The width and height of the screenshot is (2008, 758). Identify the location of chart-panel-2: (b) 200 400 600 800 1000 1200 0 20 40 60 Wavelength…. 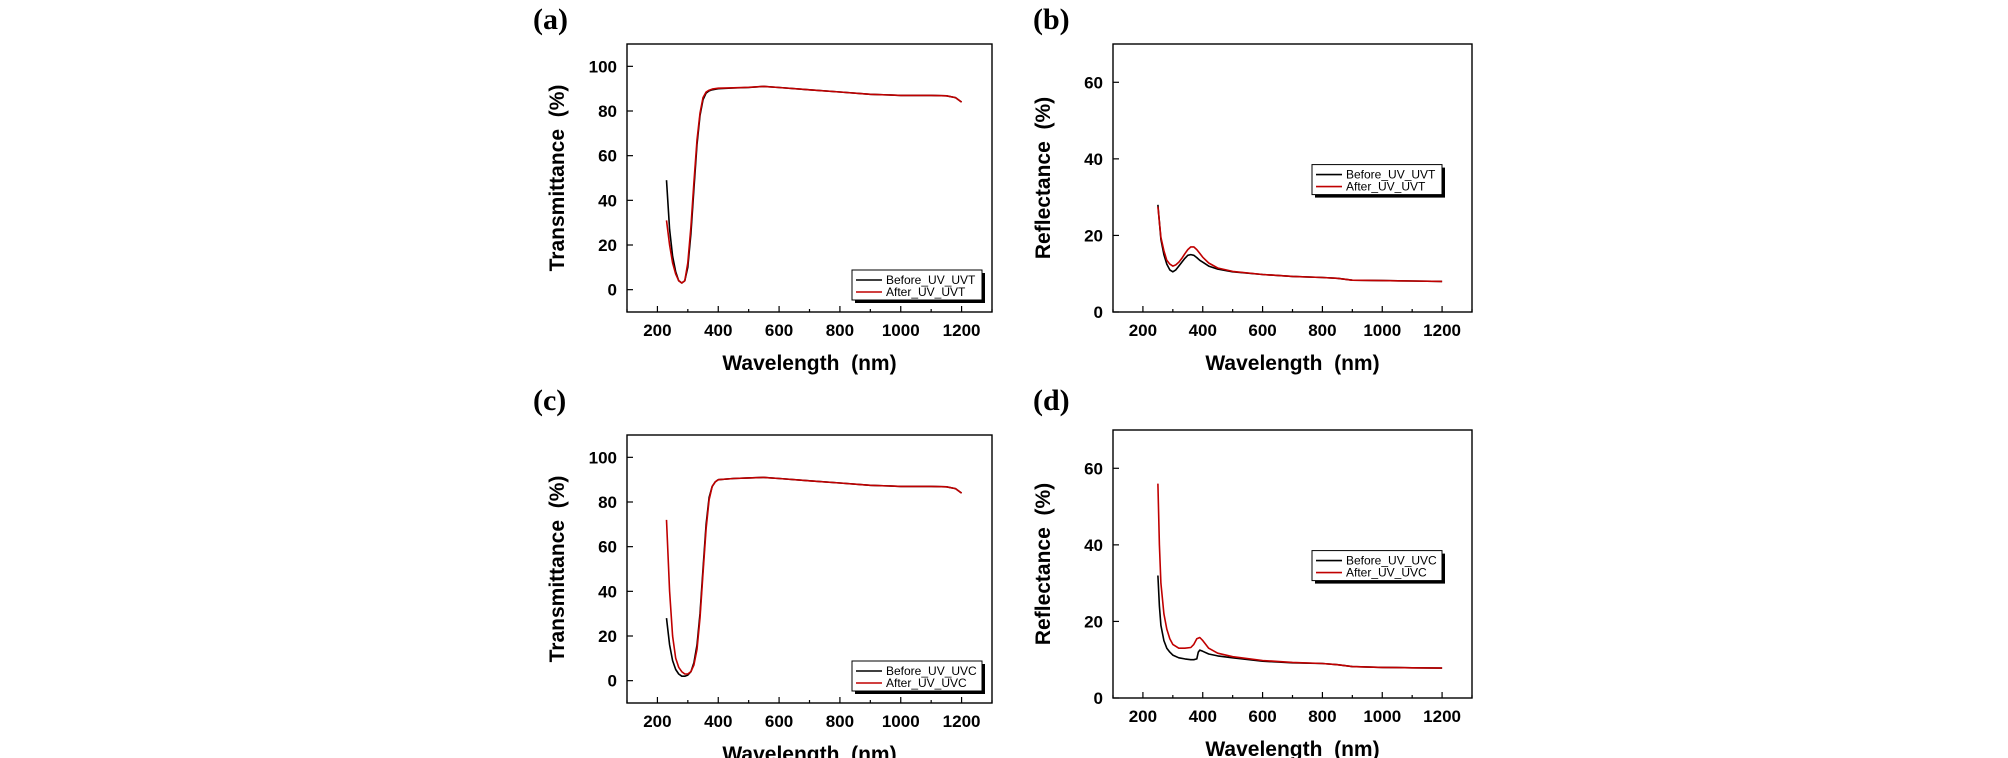
(1252, 189).